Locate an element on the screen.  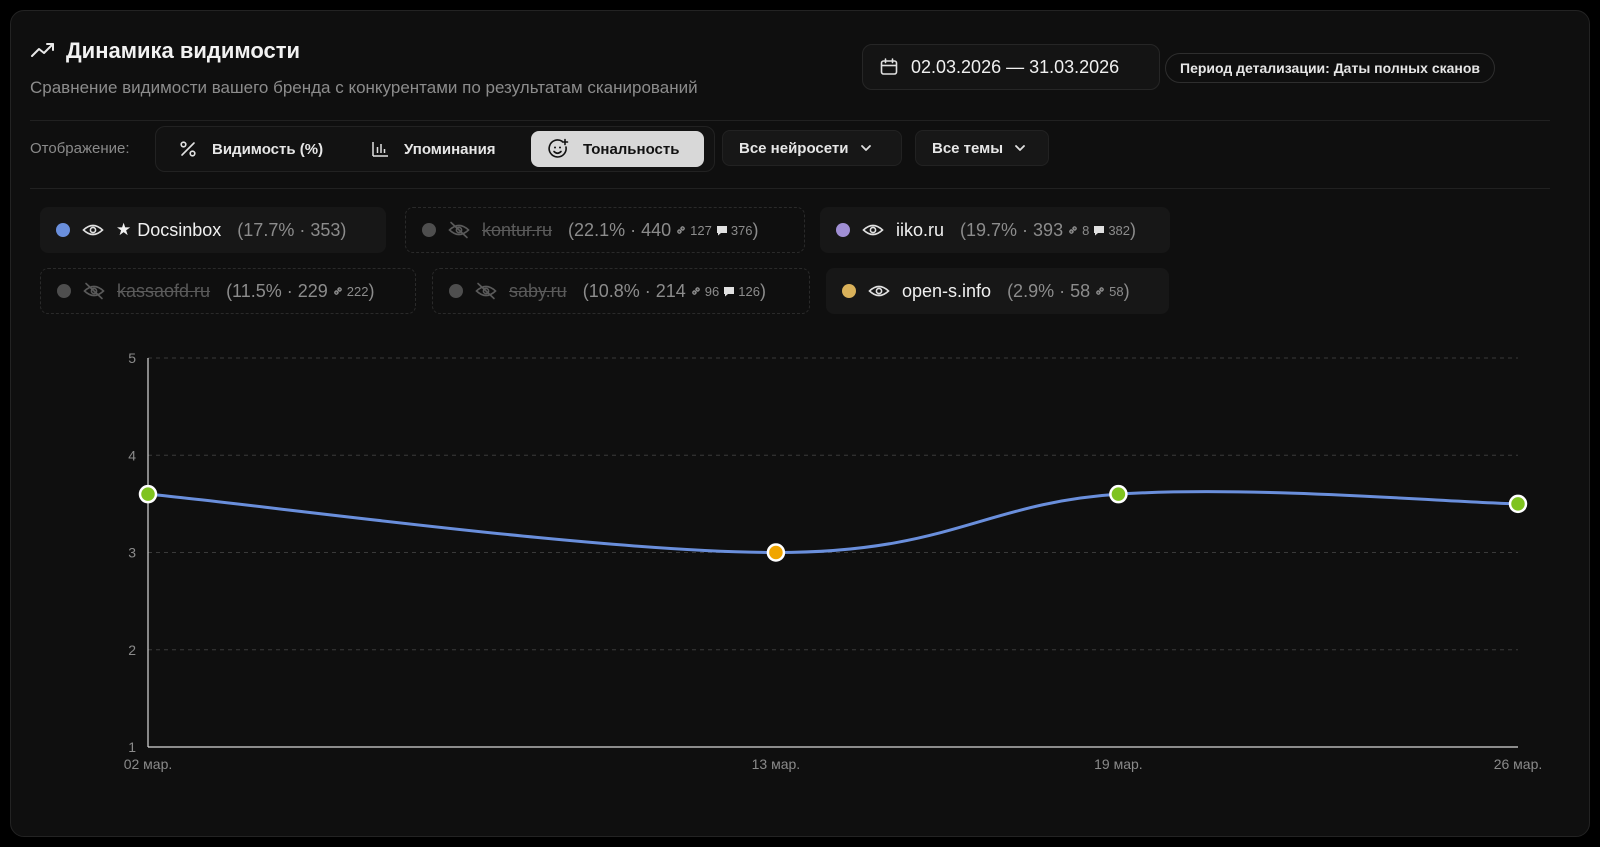
mode-visibility-button: Видимость (%) is located at coordinates (252, 149).